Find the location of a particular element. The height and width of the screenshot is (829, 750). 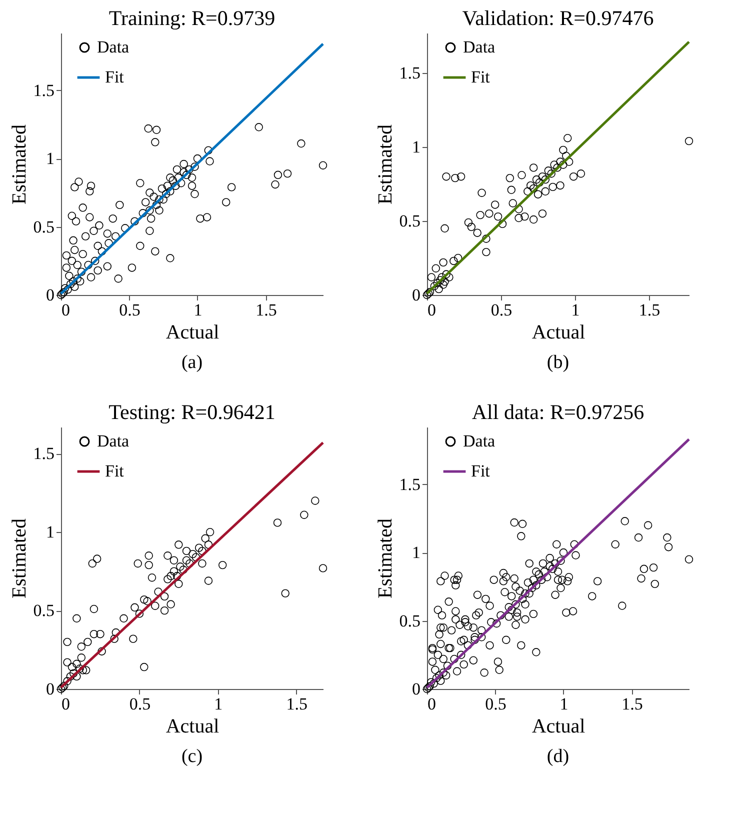

text: (d) is located at coordinates (558, 756).